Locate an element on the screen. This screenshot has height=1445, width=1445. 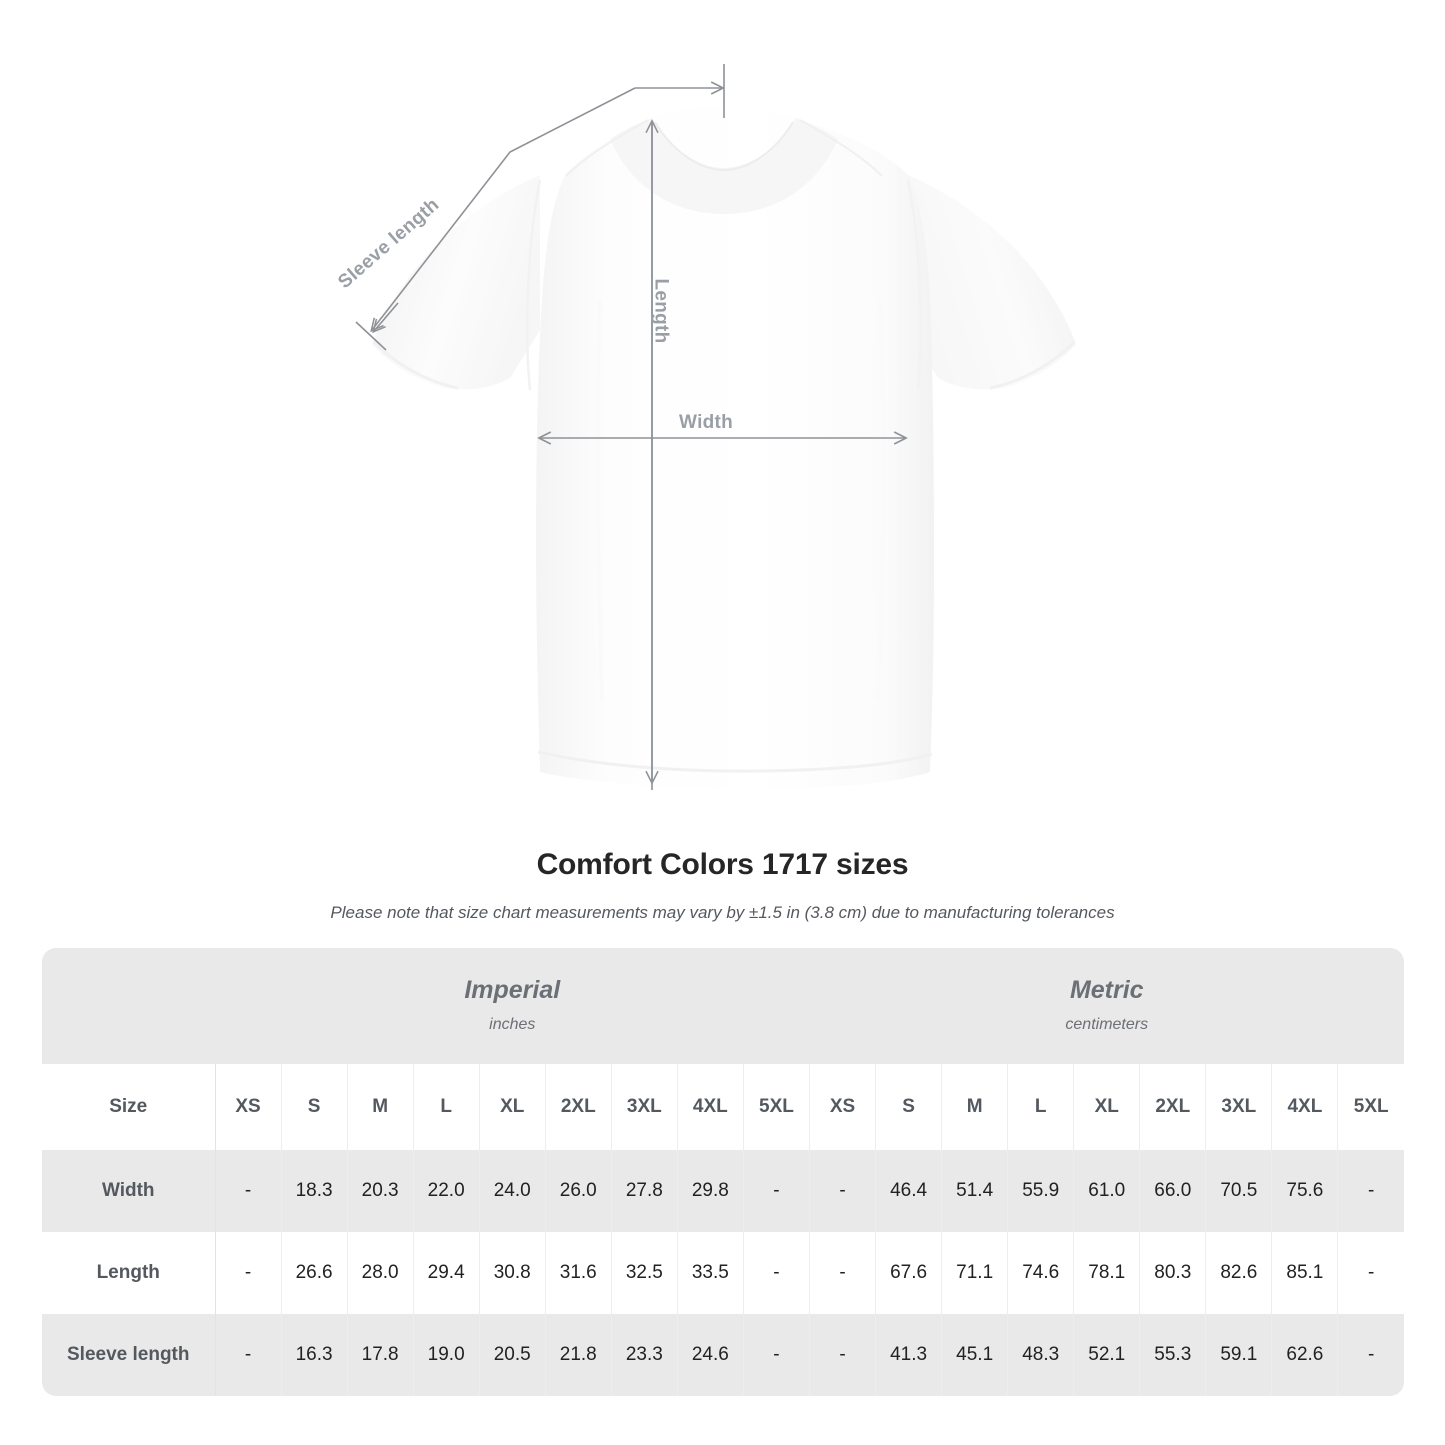
cell-sleeve-length-metric-5xl: - is located at coordinates (1370, 1355).